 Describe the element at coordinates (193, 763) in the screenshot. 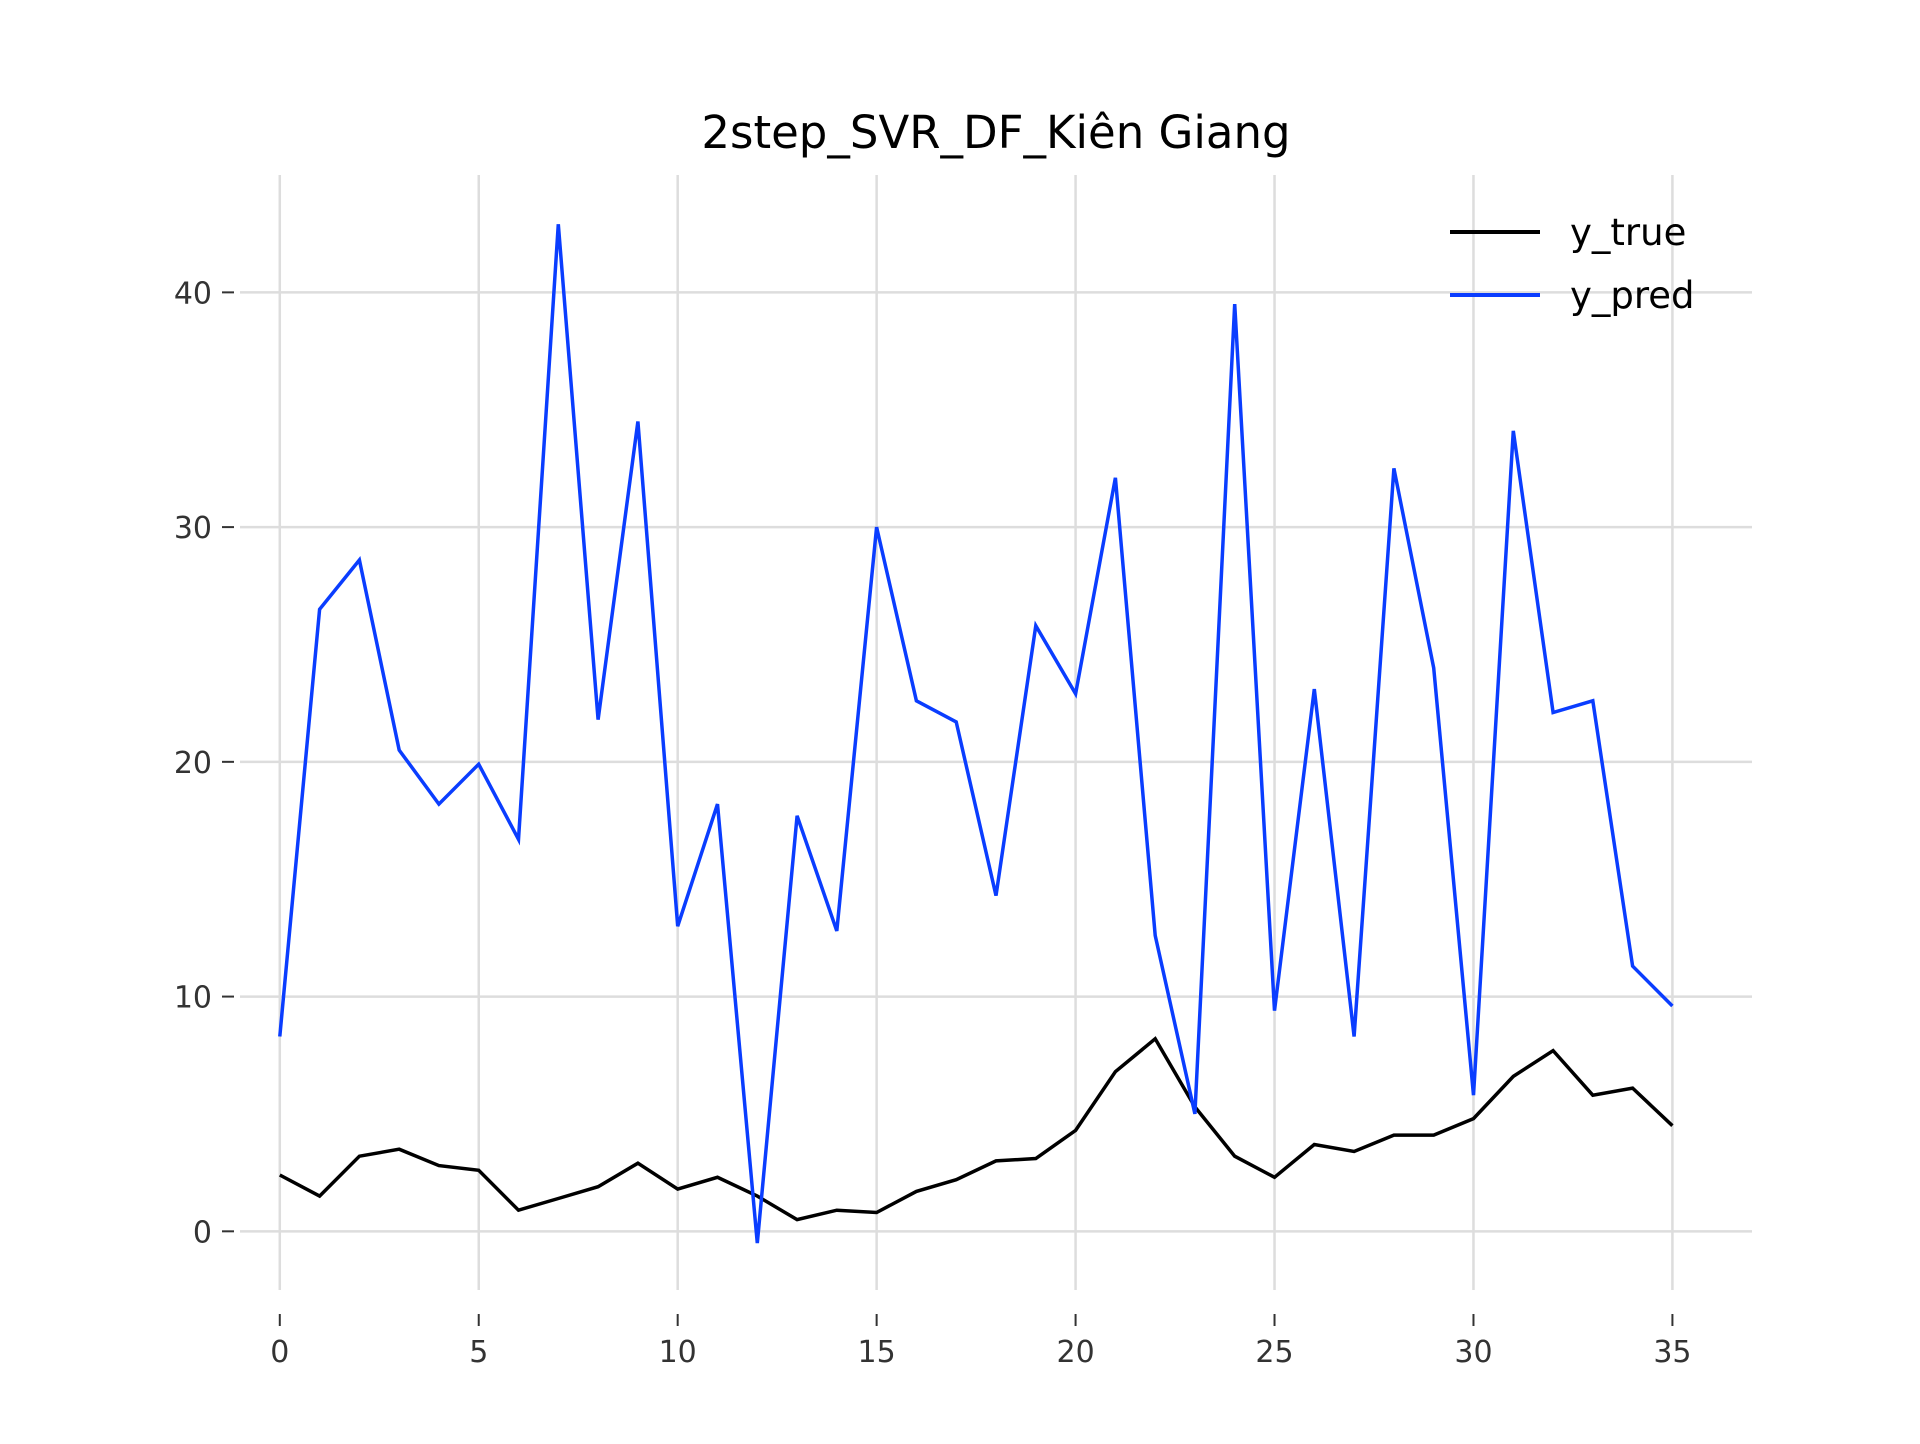

I see `y-tick-label: 20` at that location.